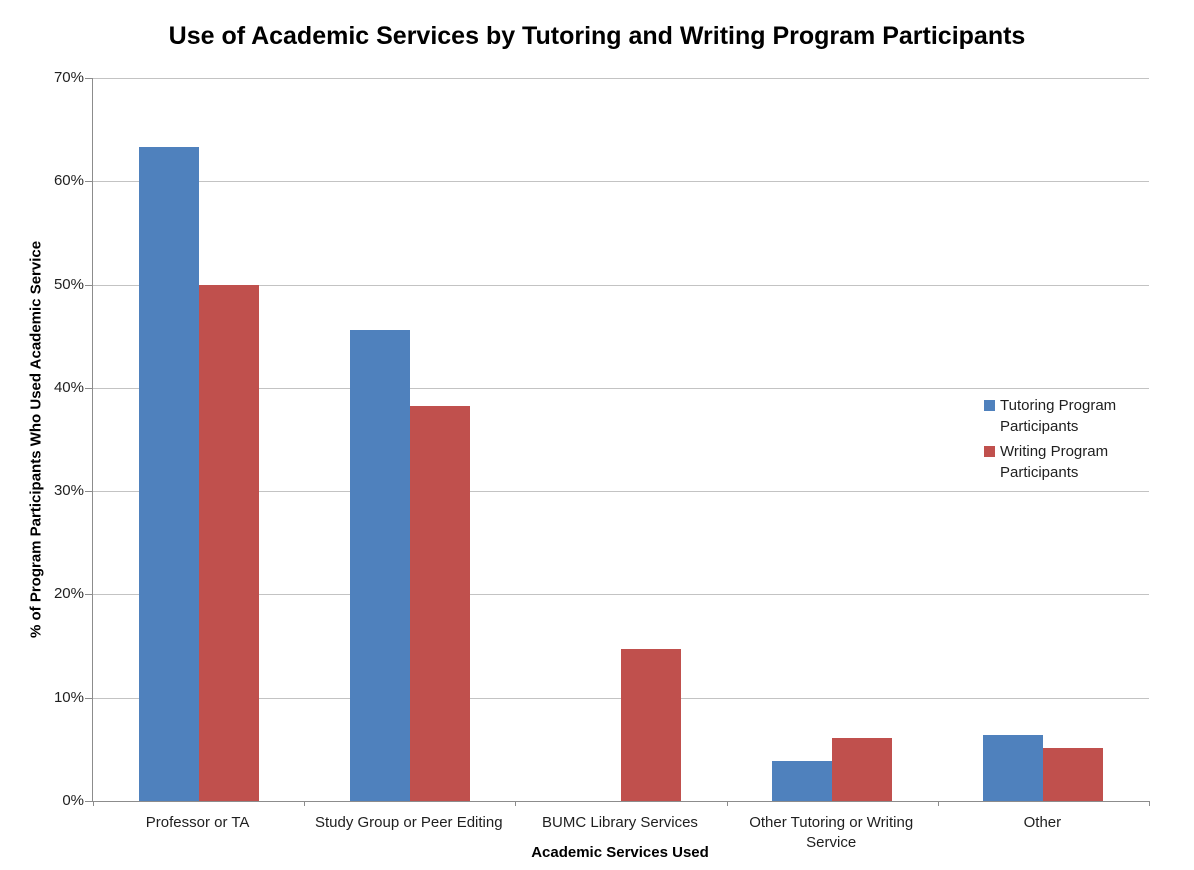 The width and height of the screenshot is (1194, 870). I want to click on legend-label: Tutoring Program Participants, so click(1058, 416).